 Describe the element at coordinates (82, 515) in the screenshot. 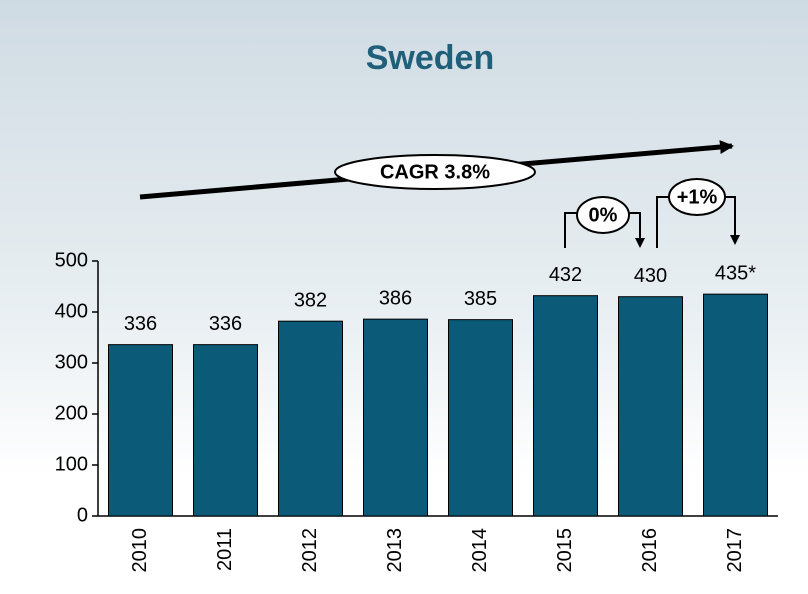

I see `y-tick-label: 0` at that location.